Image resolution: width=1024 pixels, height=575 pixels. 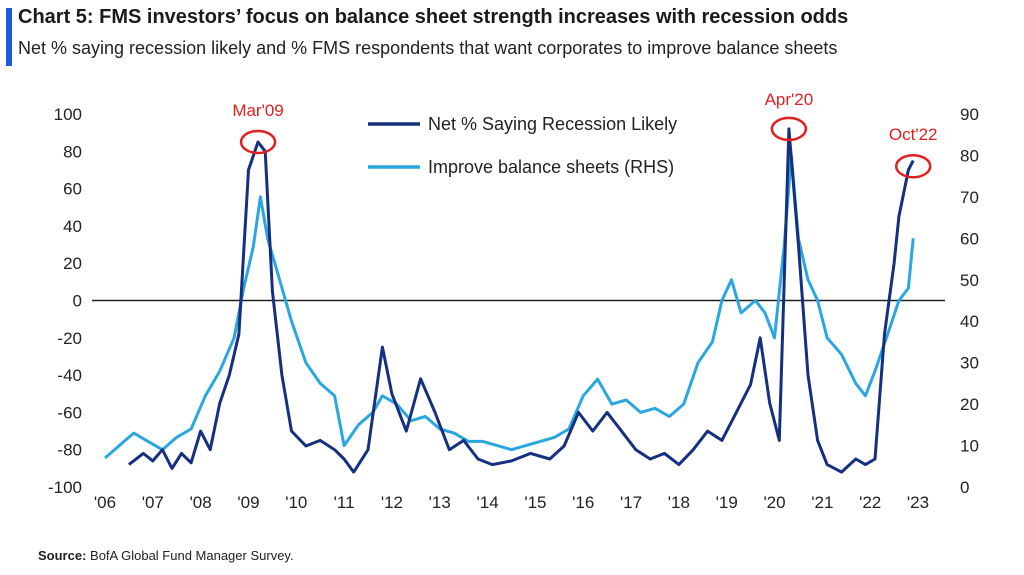 What do you see at coordinates (969, 404) in the screenshot?
I see `right-tick-label: 20` at bounding box center [969, 404].